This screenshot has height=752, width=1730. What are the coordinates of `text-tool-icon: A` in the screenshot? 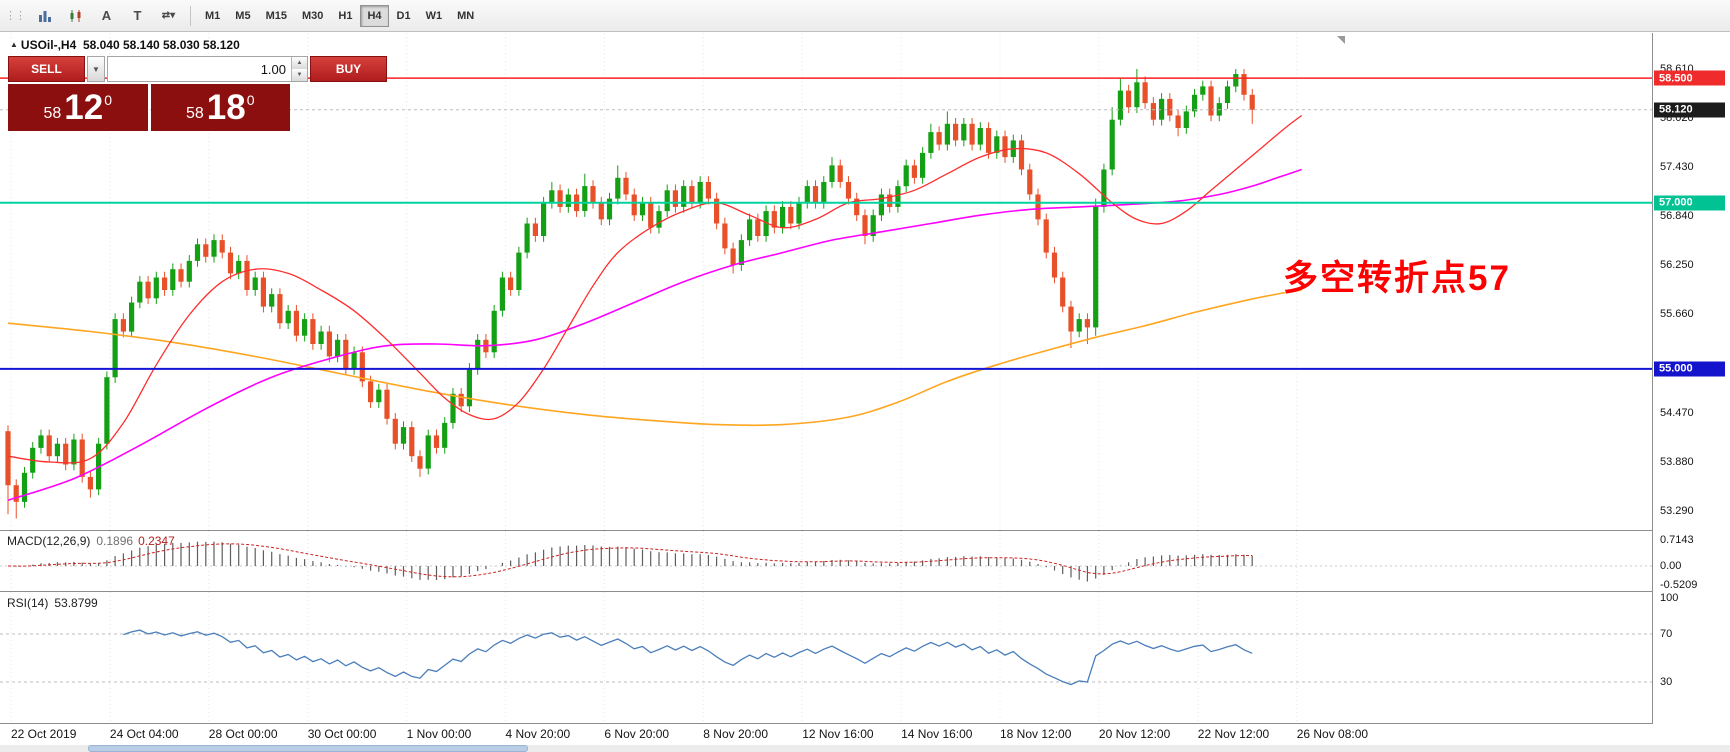 It's located at (106, 15).